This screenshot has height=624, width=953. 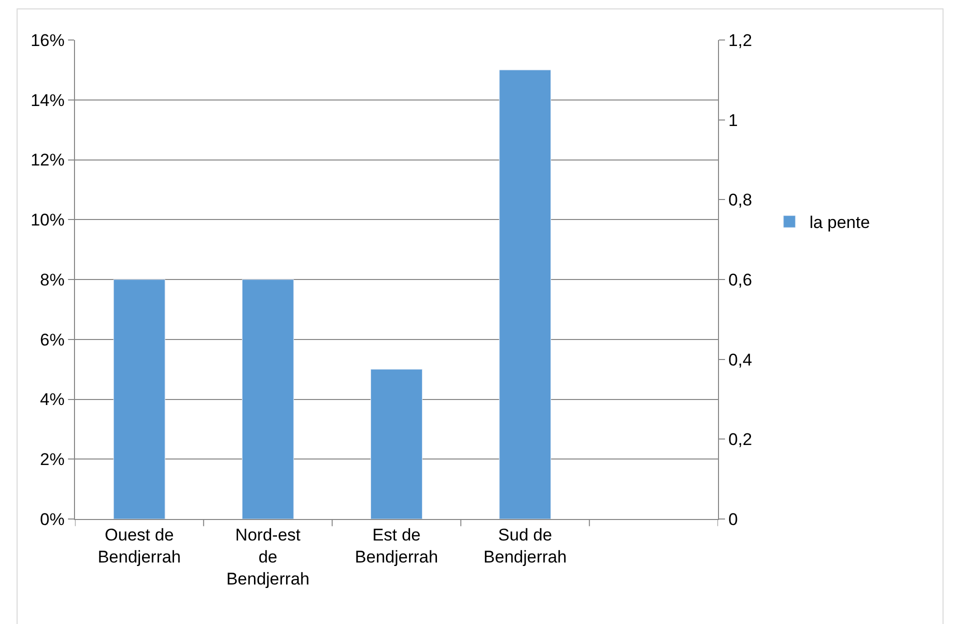 What do you see at coordinates (268, 557) in the screenshot?
I see `x-tick-label: Nord-est de Bendjerrah` at bounding box center [268, 557].